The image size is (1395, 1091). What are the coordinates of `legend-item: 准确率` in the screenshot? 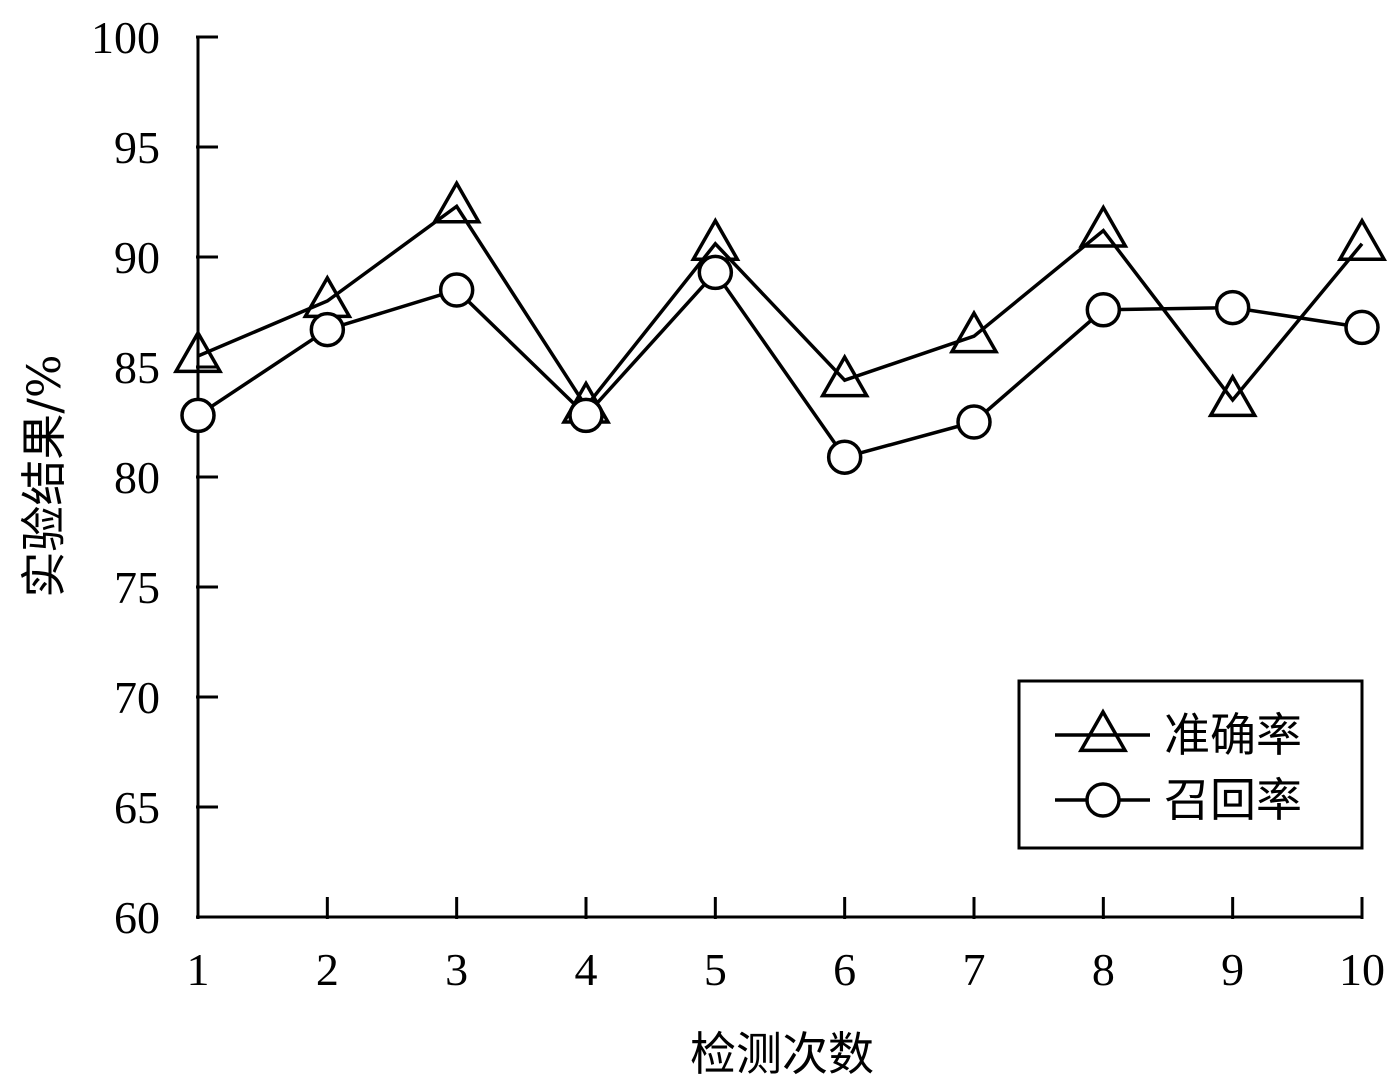 It's located at (1178, 735).